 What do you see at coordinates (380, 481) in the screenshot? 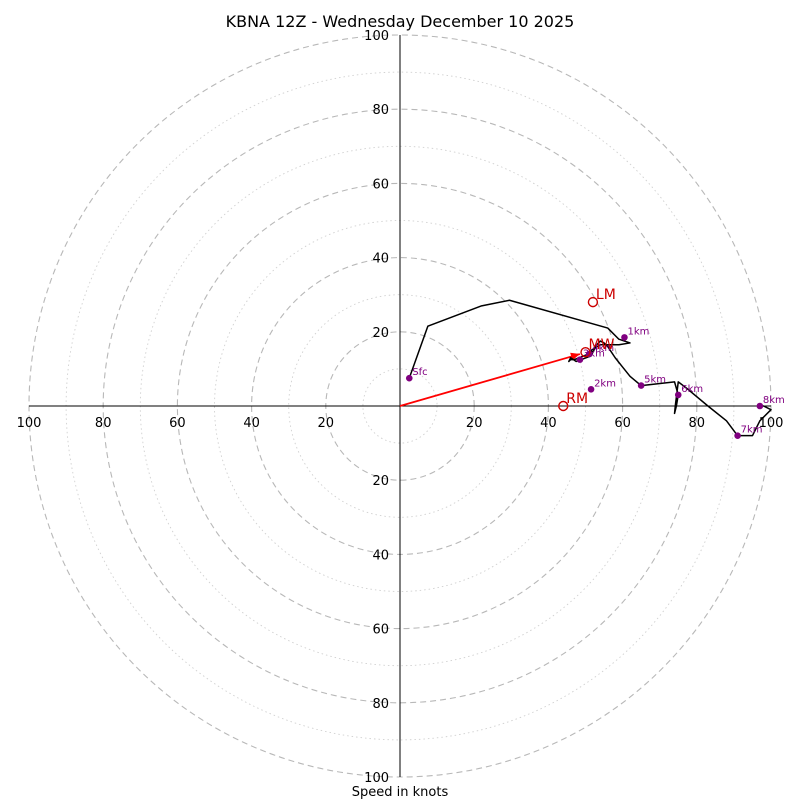
I see `tick-down-20: 20` at bounding box center [380, 481].